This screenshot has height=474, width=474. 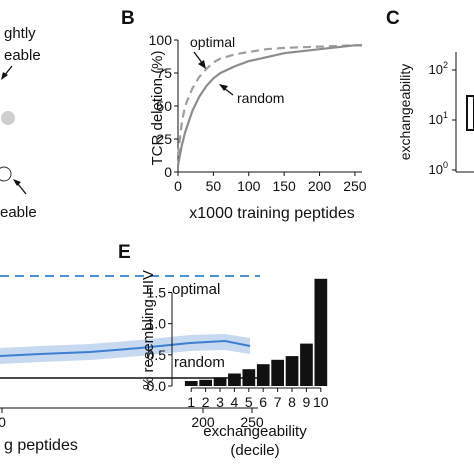 I want to click on panel-e-y-tick-label: 1.0, so click(x=157, y=324).